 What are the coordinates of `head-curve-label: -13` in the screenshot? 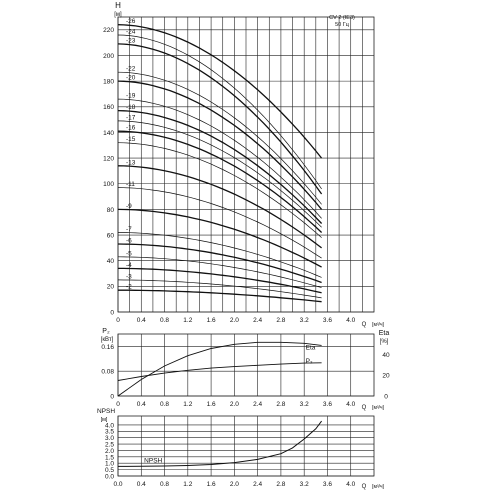 It's located at (131, 162).